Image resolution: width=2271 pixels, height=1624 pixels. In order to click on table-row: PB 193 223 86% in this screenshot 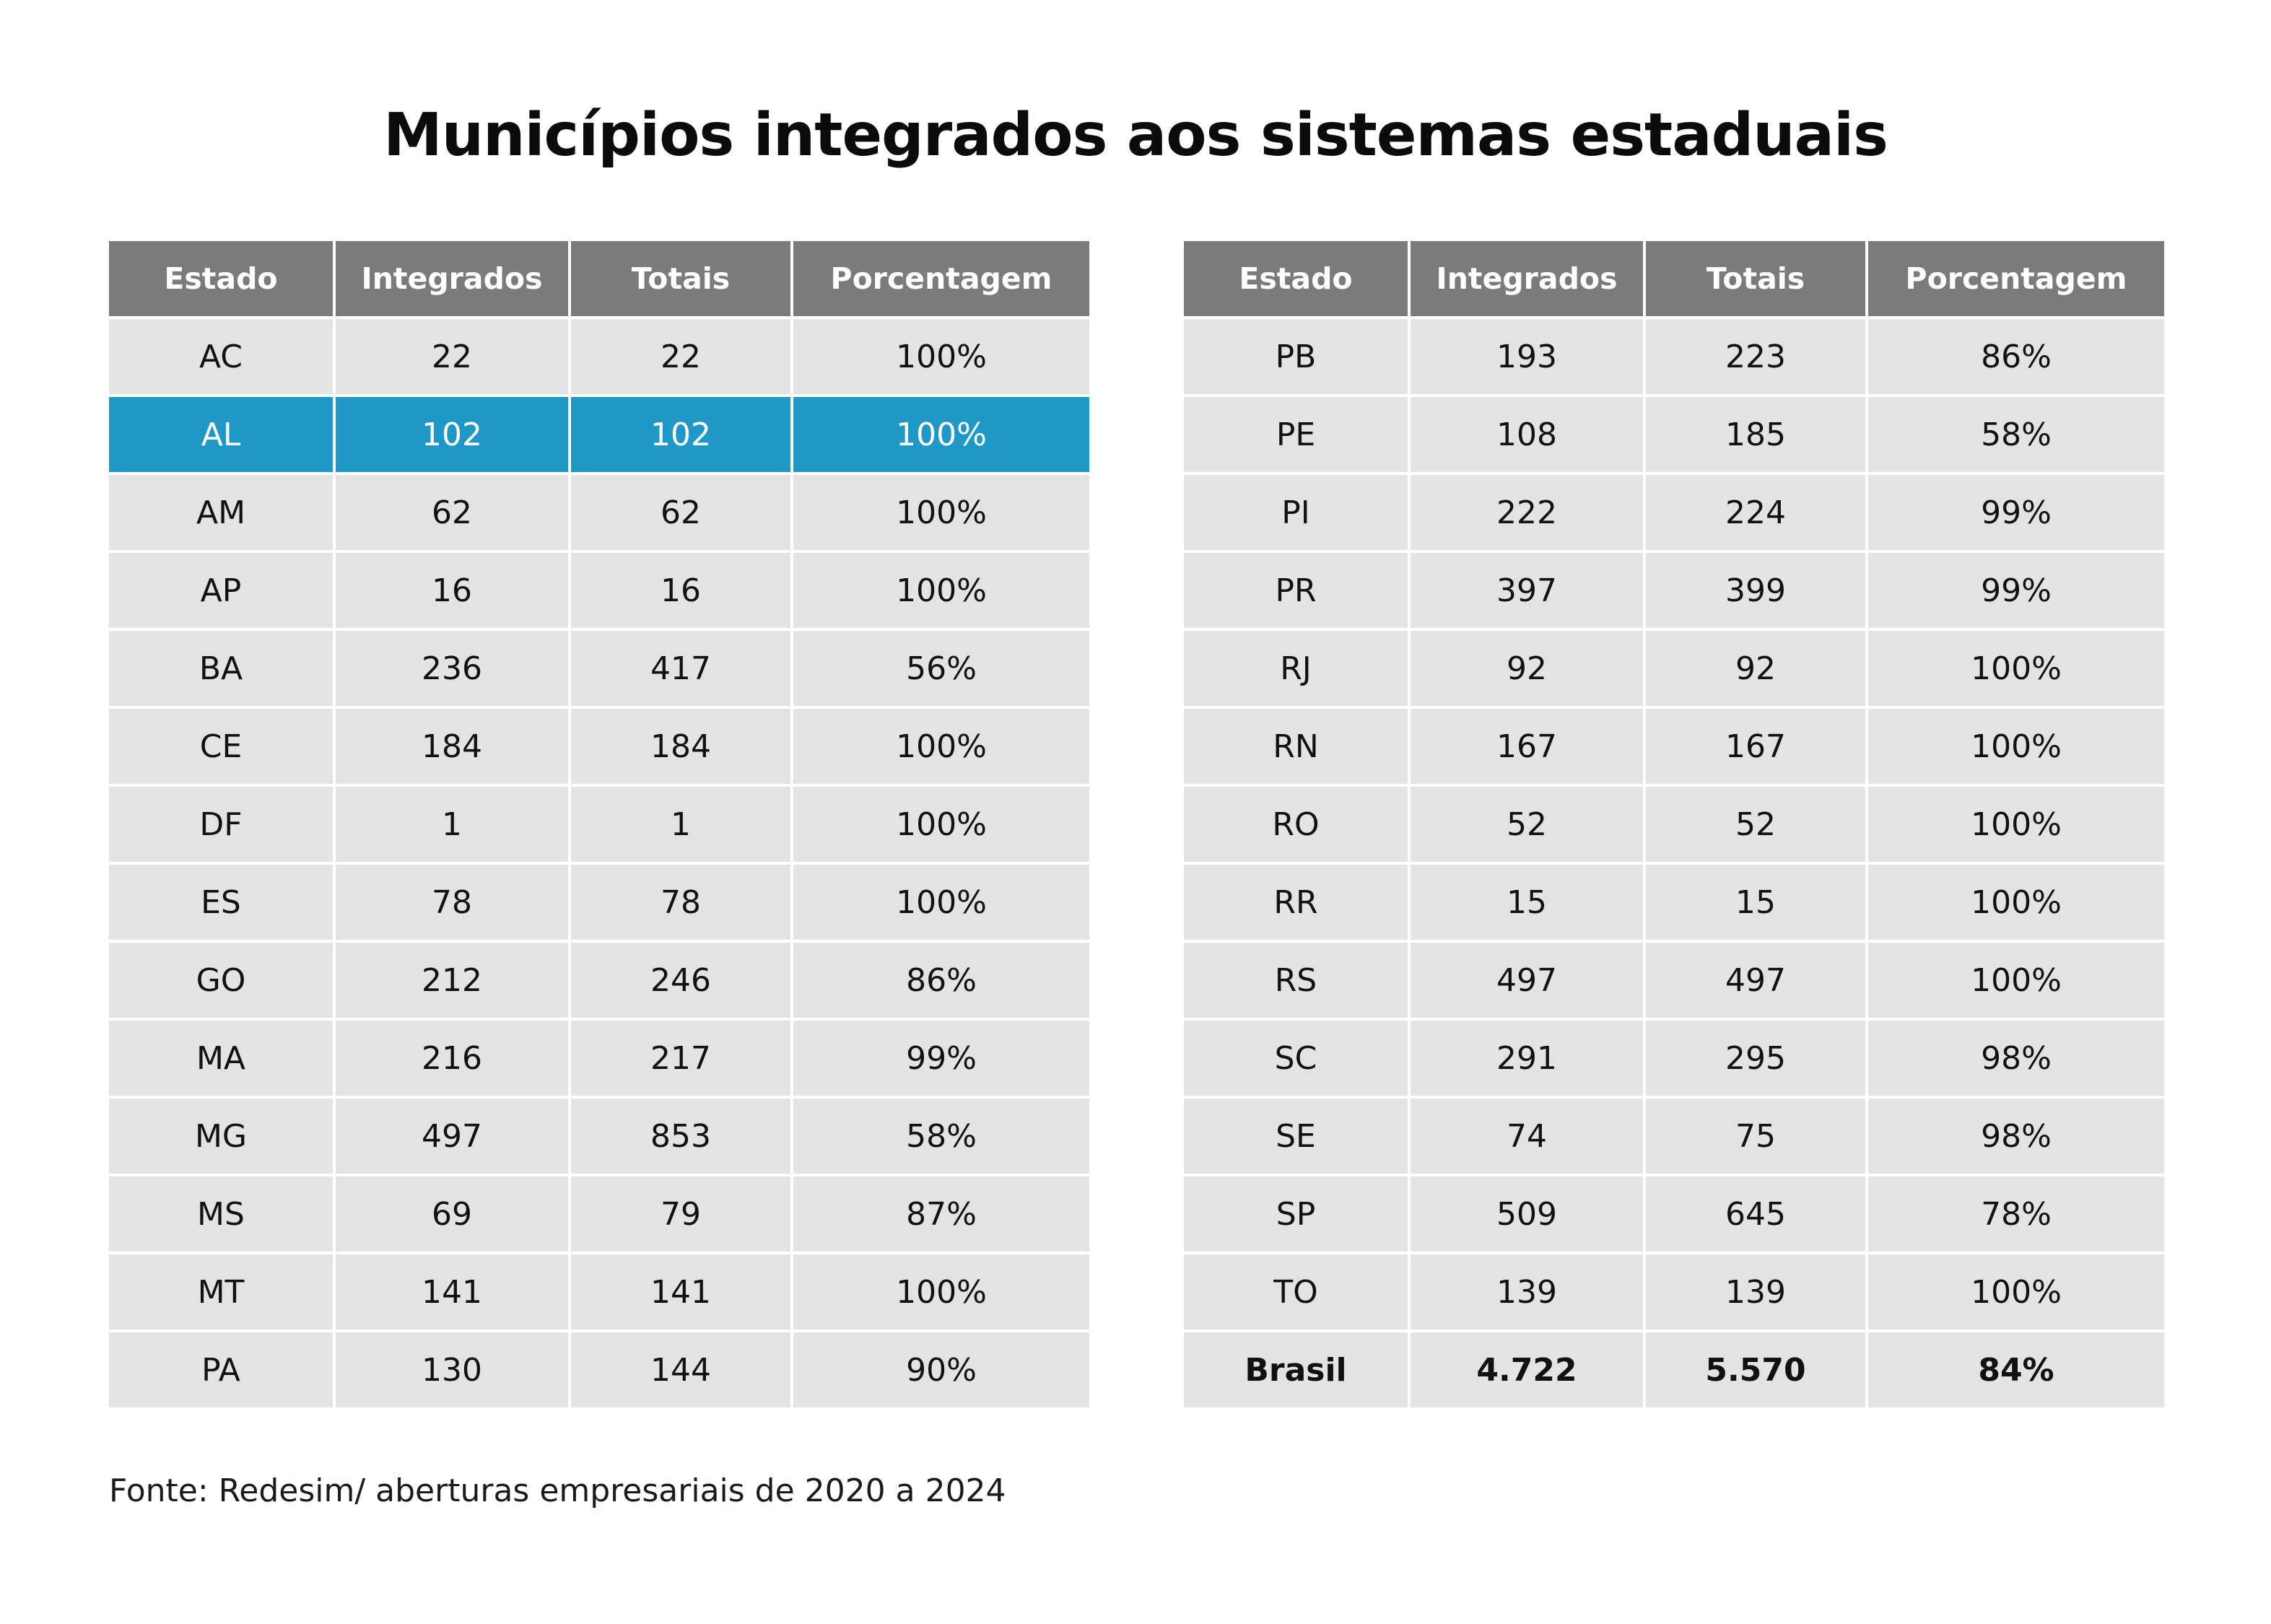, I will do `click(1674, 356)`.